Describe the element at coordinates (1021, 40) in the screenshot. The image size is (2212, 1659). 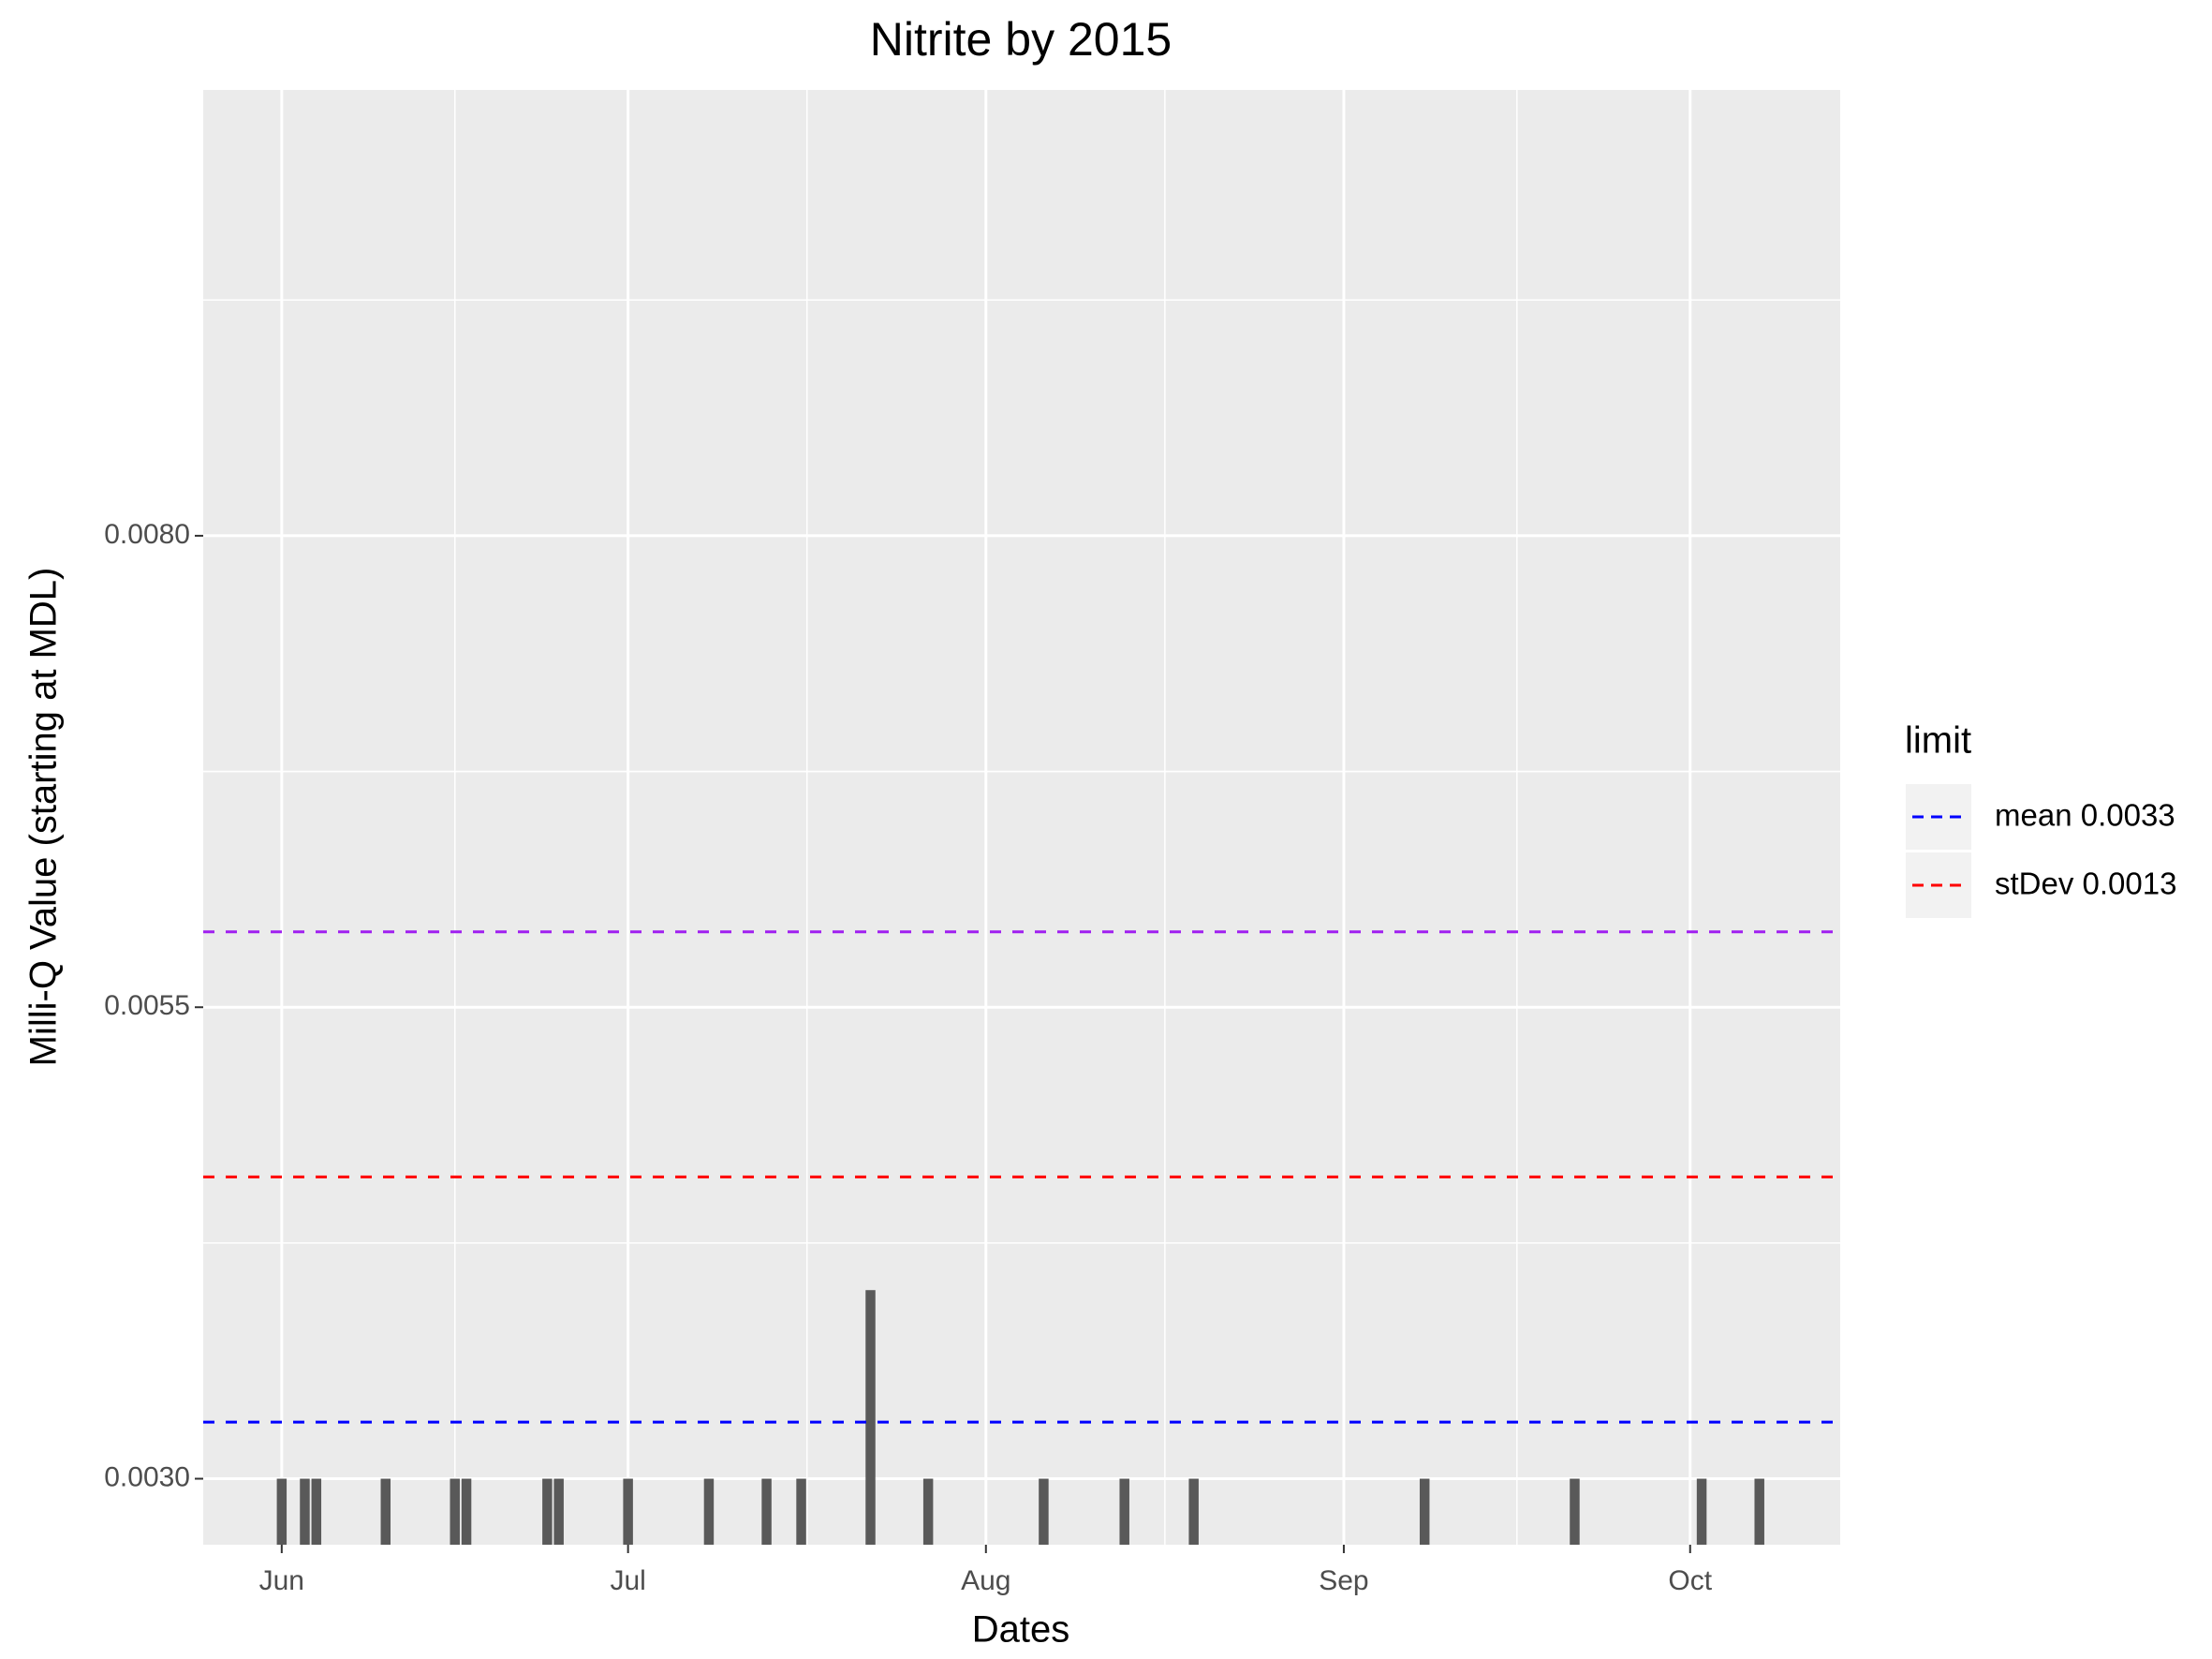
I see `chart-title: Nitrite by 2015` at that location.